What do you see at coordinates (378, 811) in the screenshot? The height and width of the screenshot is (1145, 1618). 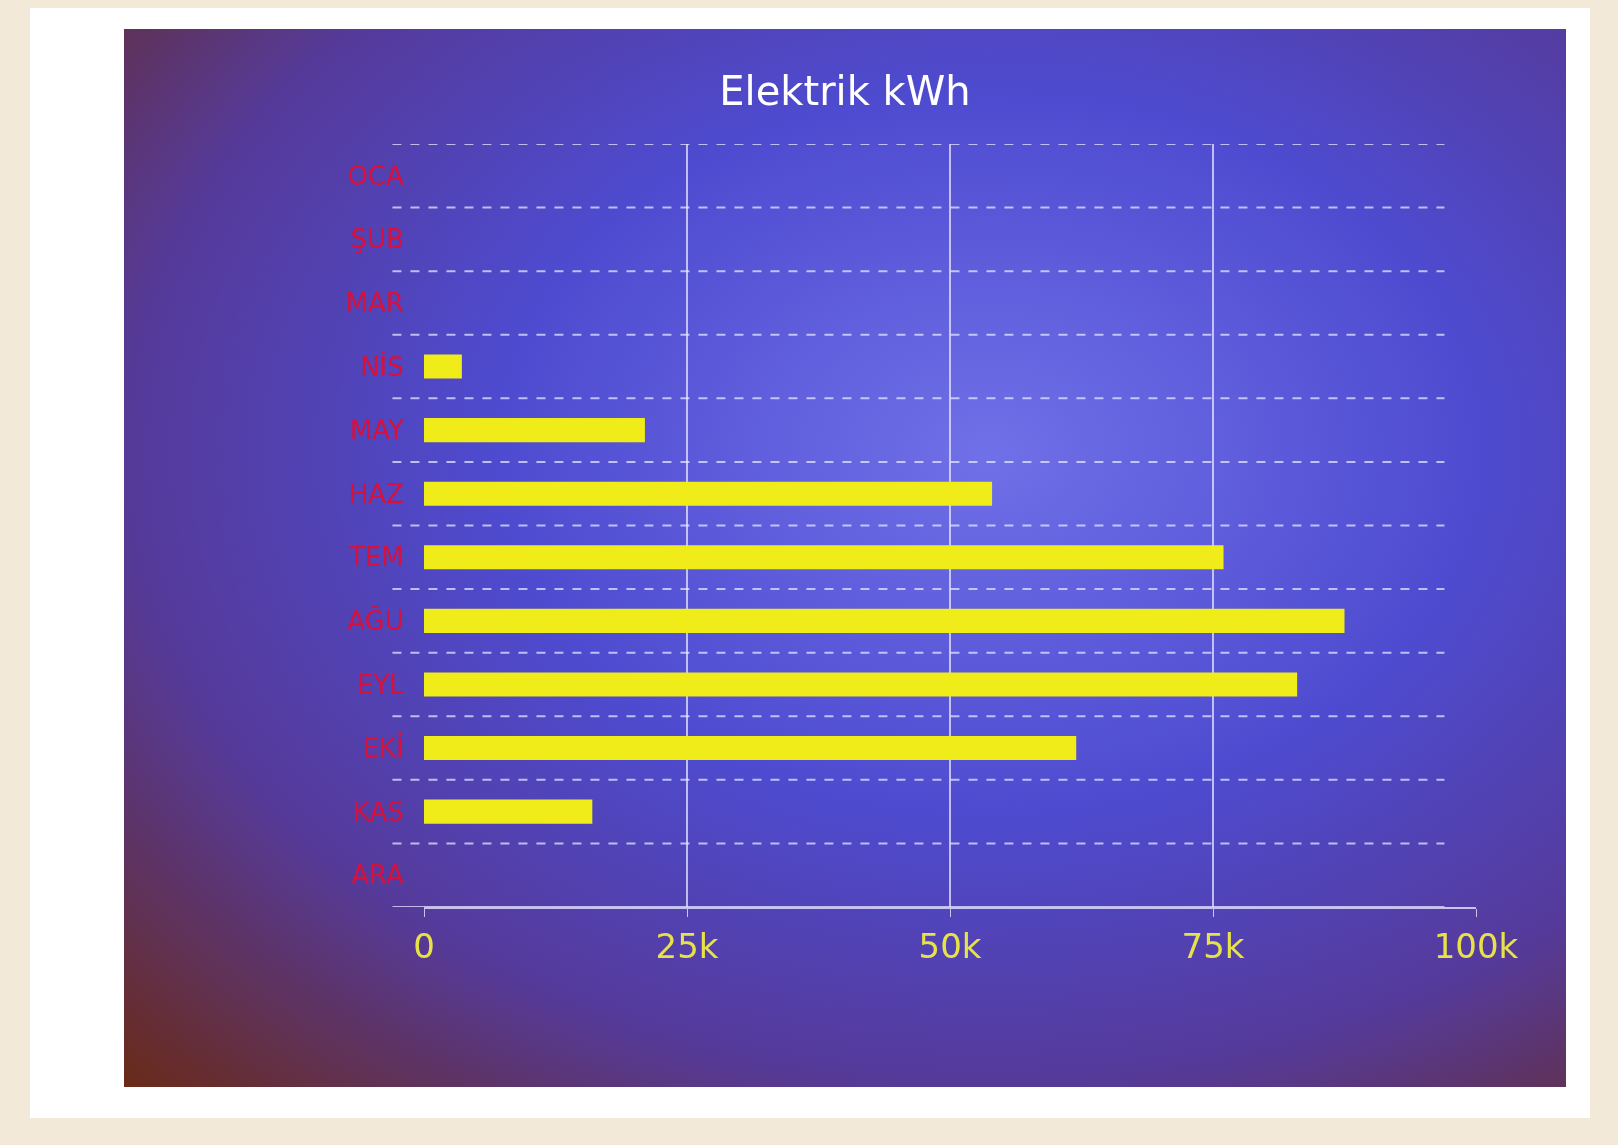 I see `y-tick-label: KAS` at bounding box center [378, 811].